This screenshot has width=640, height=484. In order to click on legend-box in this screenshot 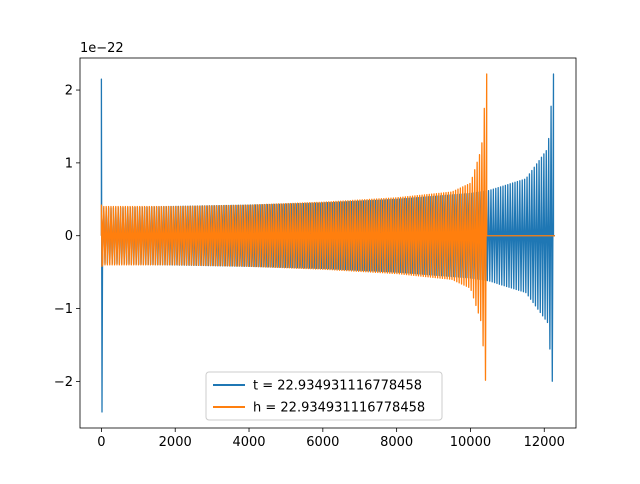, I will do `click(324, 396)`.